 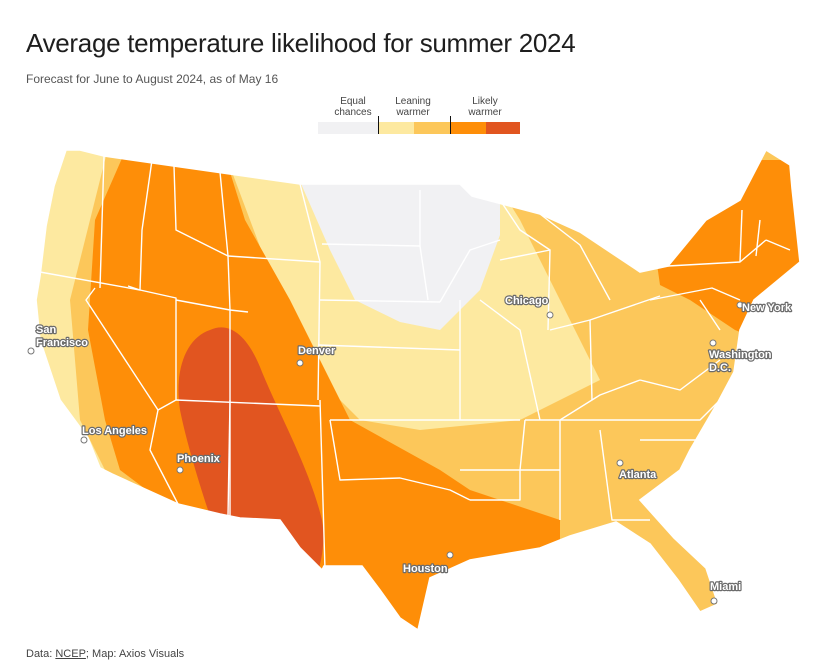 I want to click on source-link-ncep: NCEP, so click(x=70, y=654).